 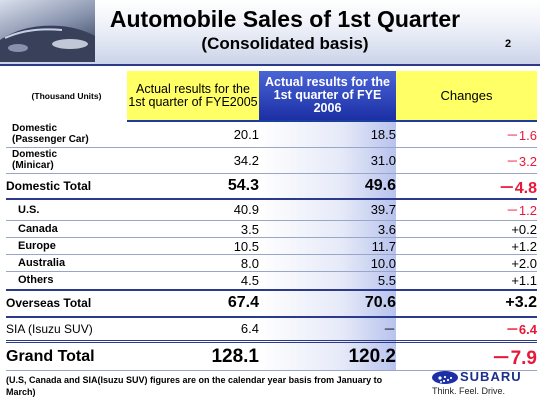 I want to click on cell-fye2005: 67.4, so click(x=193, y=303).